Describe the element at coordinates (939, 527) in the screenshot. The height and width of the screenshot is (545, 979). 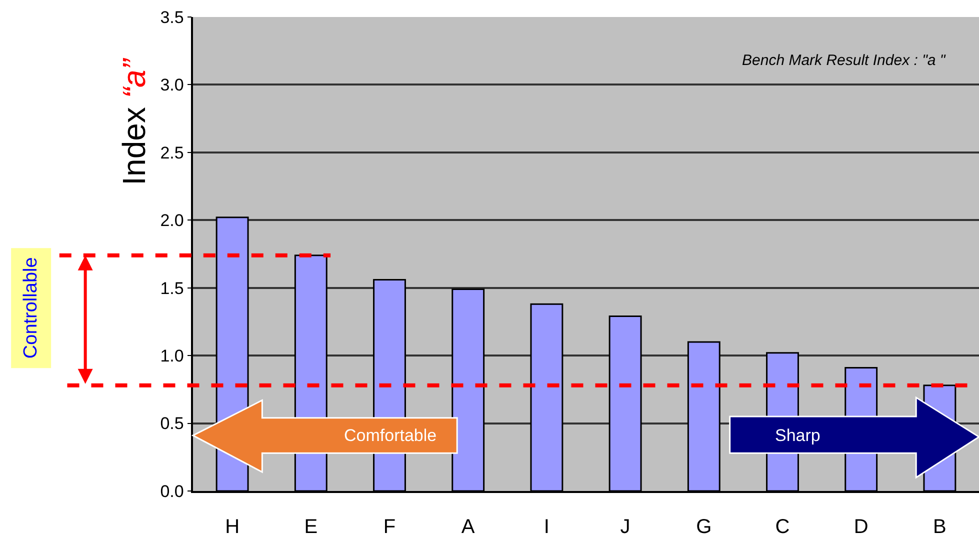
I see `x-tick-label: B` at that location.